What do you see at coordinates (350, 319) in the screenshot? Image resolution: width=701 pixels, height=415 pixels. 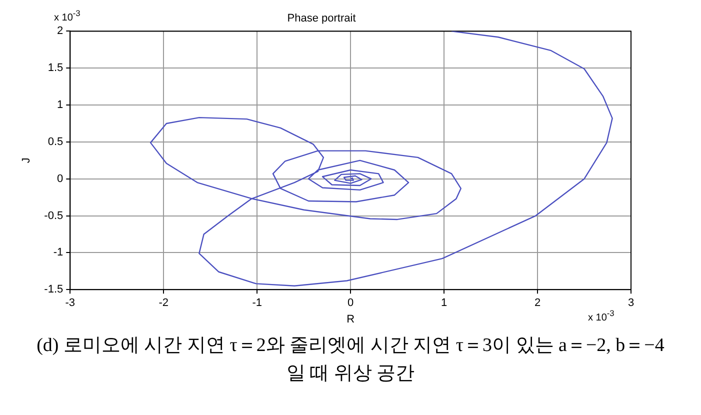 I see `x-axis-title: R` at bounding box center [350, 319].